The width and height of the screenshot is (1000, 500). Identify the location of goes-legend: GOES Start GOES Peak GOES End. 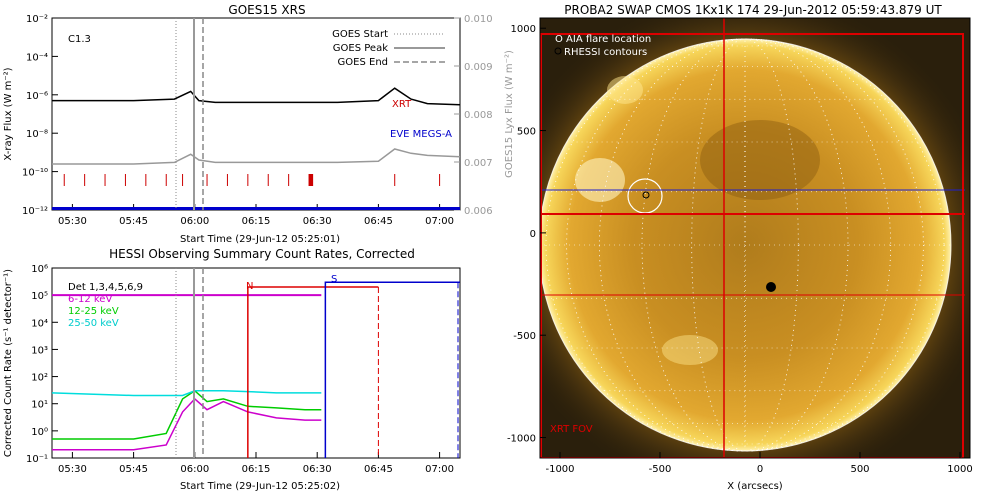
(388, 48).